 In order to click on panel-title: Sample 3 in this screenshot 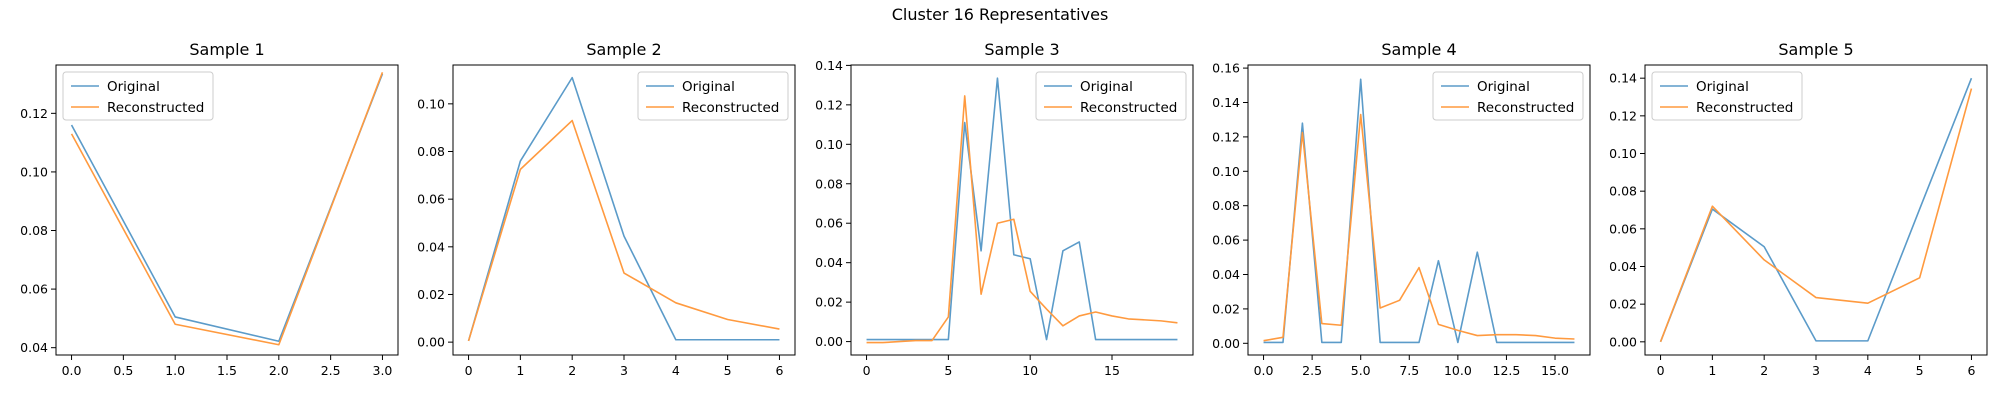, I will do `click(1021, 49)`.